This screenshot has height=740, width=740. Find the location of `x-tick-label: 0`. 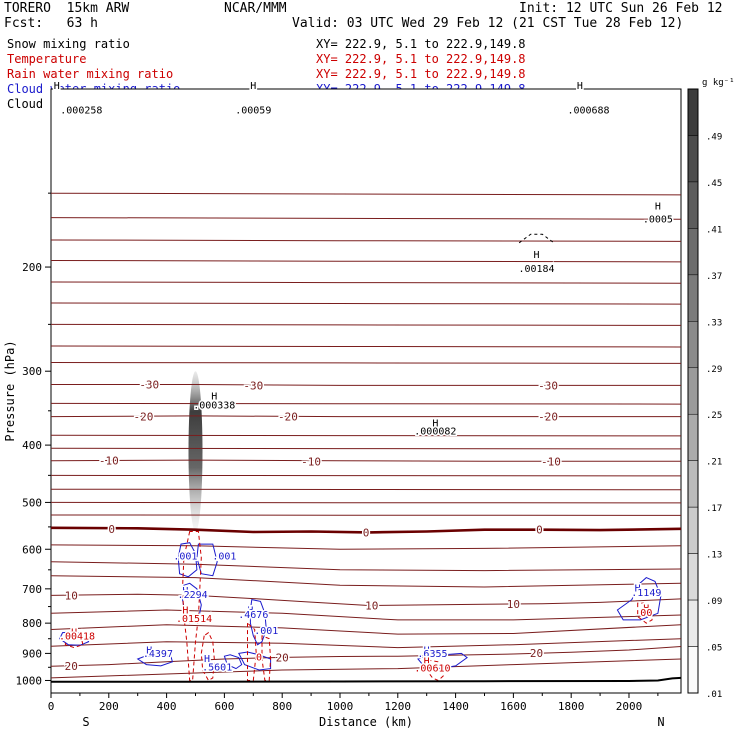

x-tick-label: 0 is located at coordinates (51, 706).